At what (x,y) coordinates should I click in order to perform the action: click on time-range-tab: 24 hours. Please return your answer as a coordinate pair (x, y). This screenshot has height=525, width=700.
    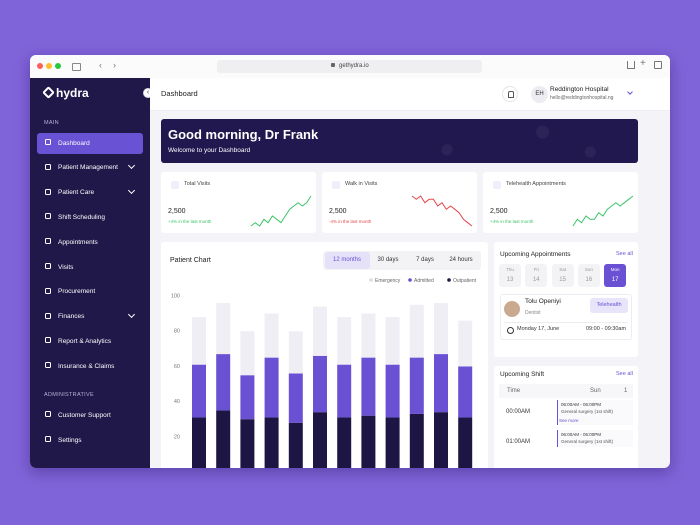
    Looking at the image, I should click on (461, 260).